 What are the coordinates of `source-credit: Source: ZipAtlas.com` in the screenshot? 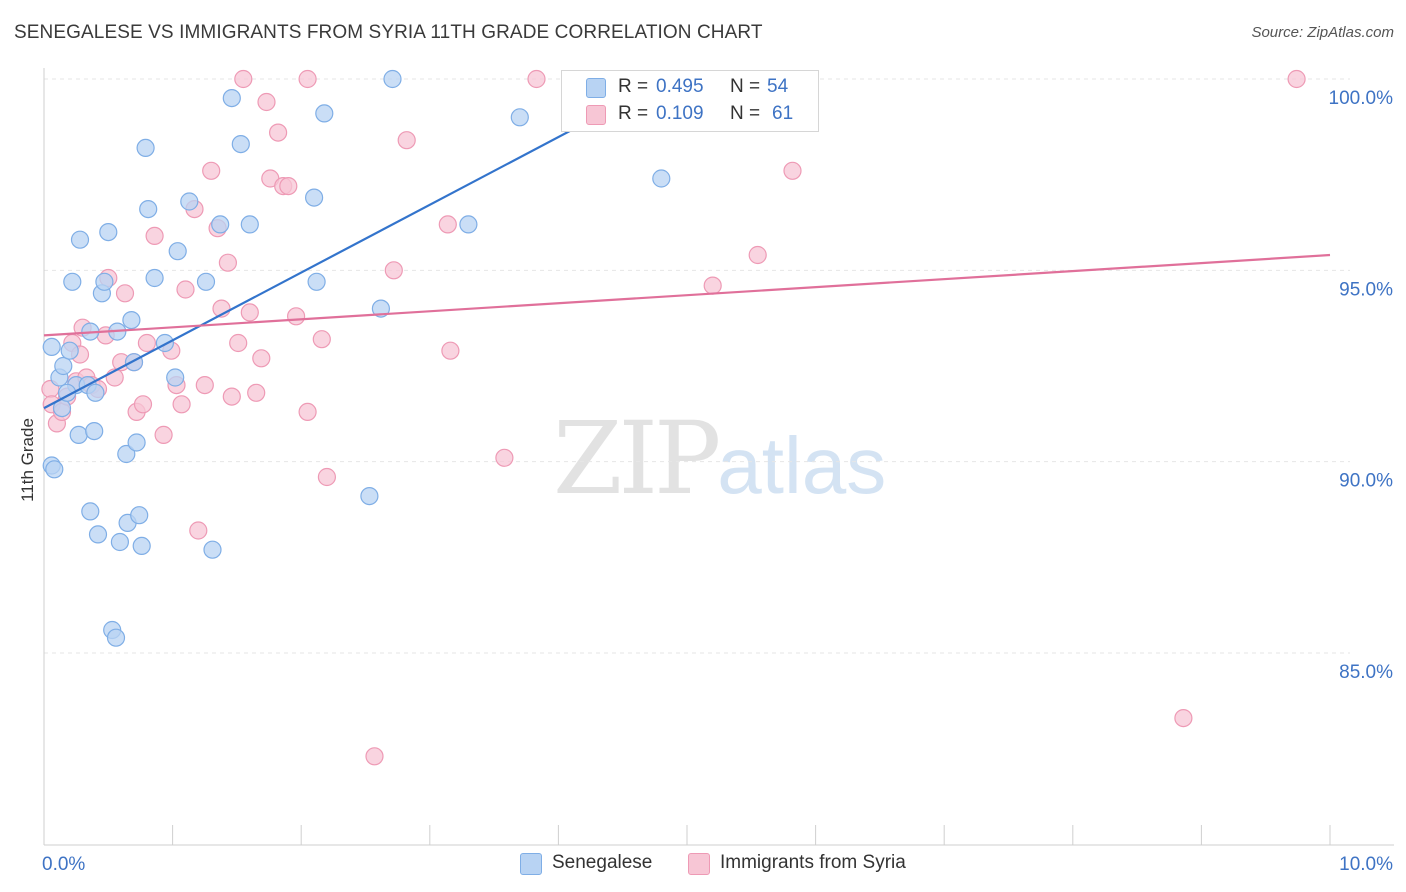 It's located at (1322, 32).